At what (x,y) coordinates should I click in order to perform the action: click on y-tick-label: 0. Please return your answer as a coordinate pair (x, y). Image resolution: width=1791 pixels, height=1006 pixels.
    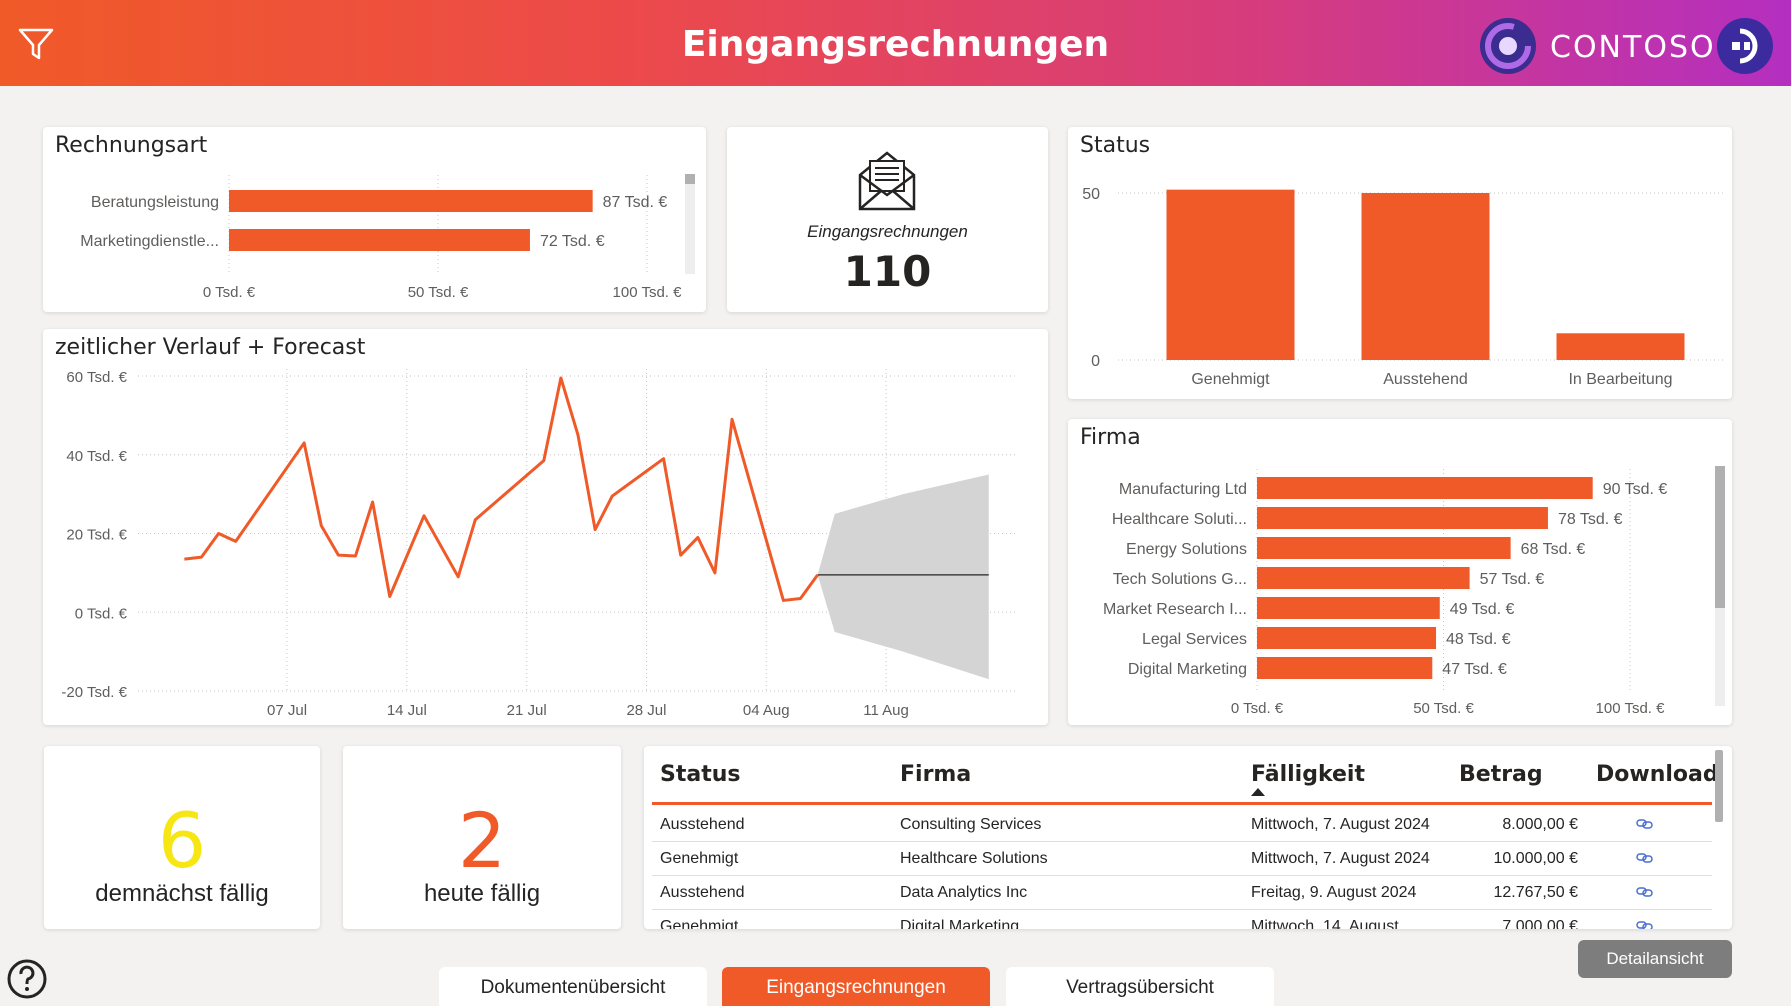
    Looking at the image, I should click on (1095, 361).